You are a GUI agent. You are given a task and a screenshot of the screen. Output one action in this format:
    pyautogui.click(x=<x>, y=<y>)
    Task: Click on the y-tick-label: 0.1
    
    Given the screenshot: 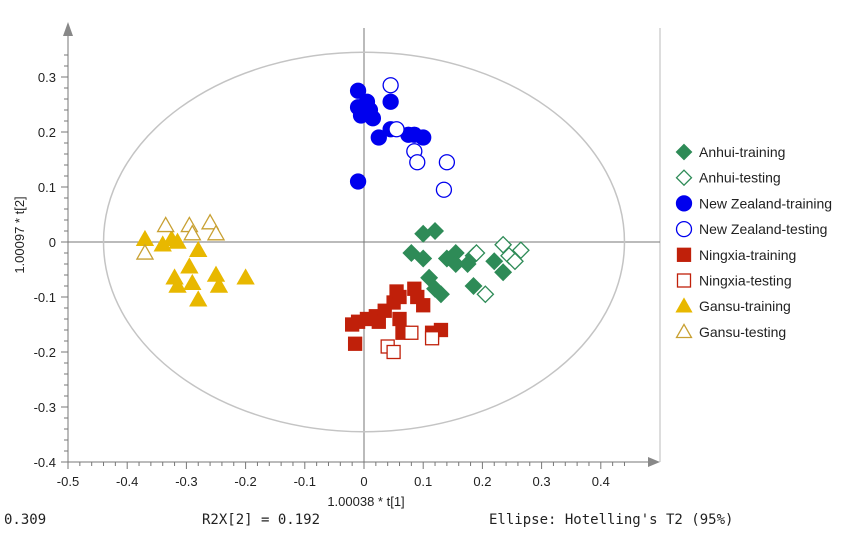 What is the action you would take?
    pyautogui.click(x=47, y=187)
    